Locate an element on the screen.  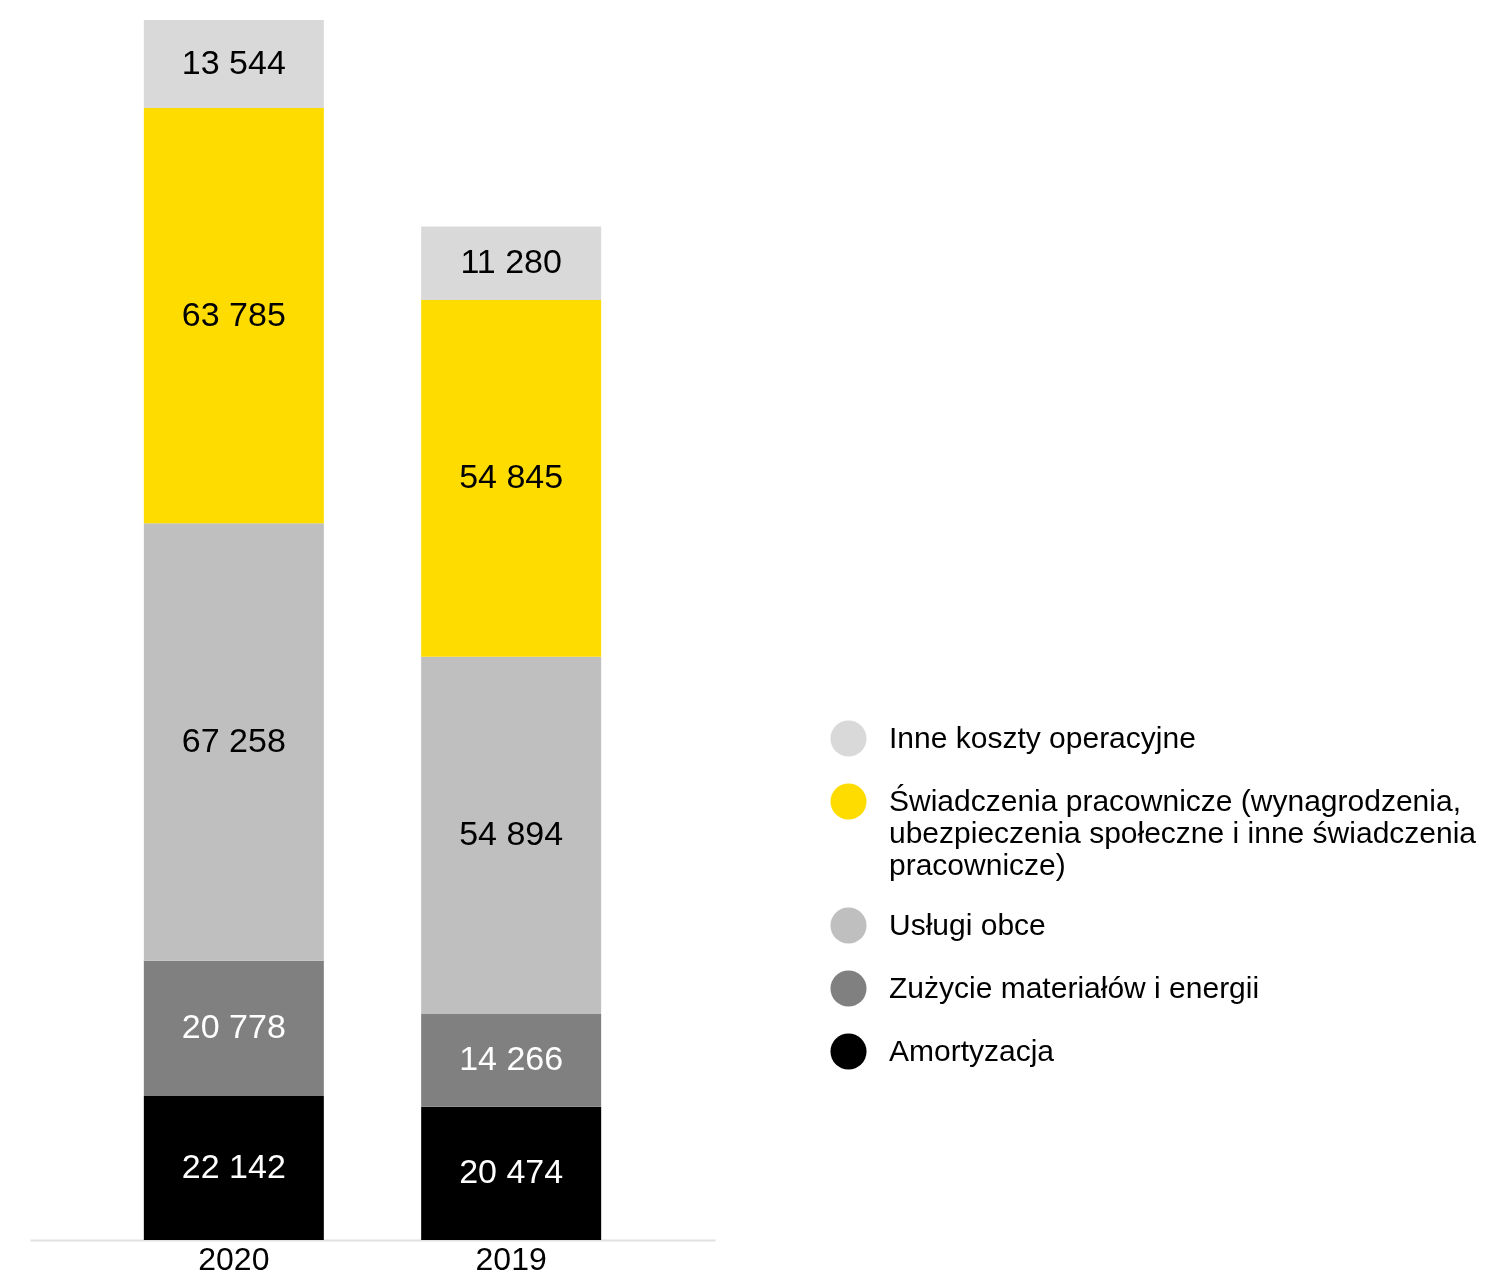
data-label: 13 544 is located at coordinates (233, 62).